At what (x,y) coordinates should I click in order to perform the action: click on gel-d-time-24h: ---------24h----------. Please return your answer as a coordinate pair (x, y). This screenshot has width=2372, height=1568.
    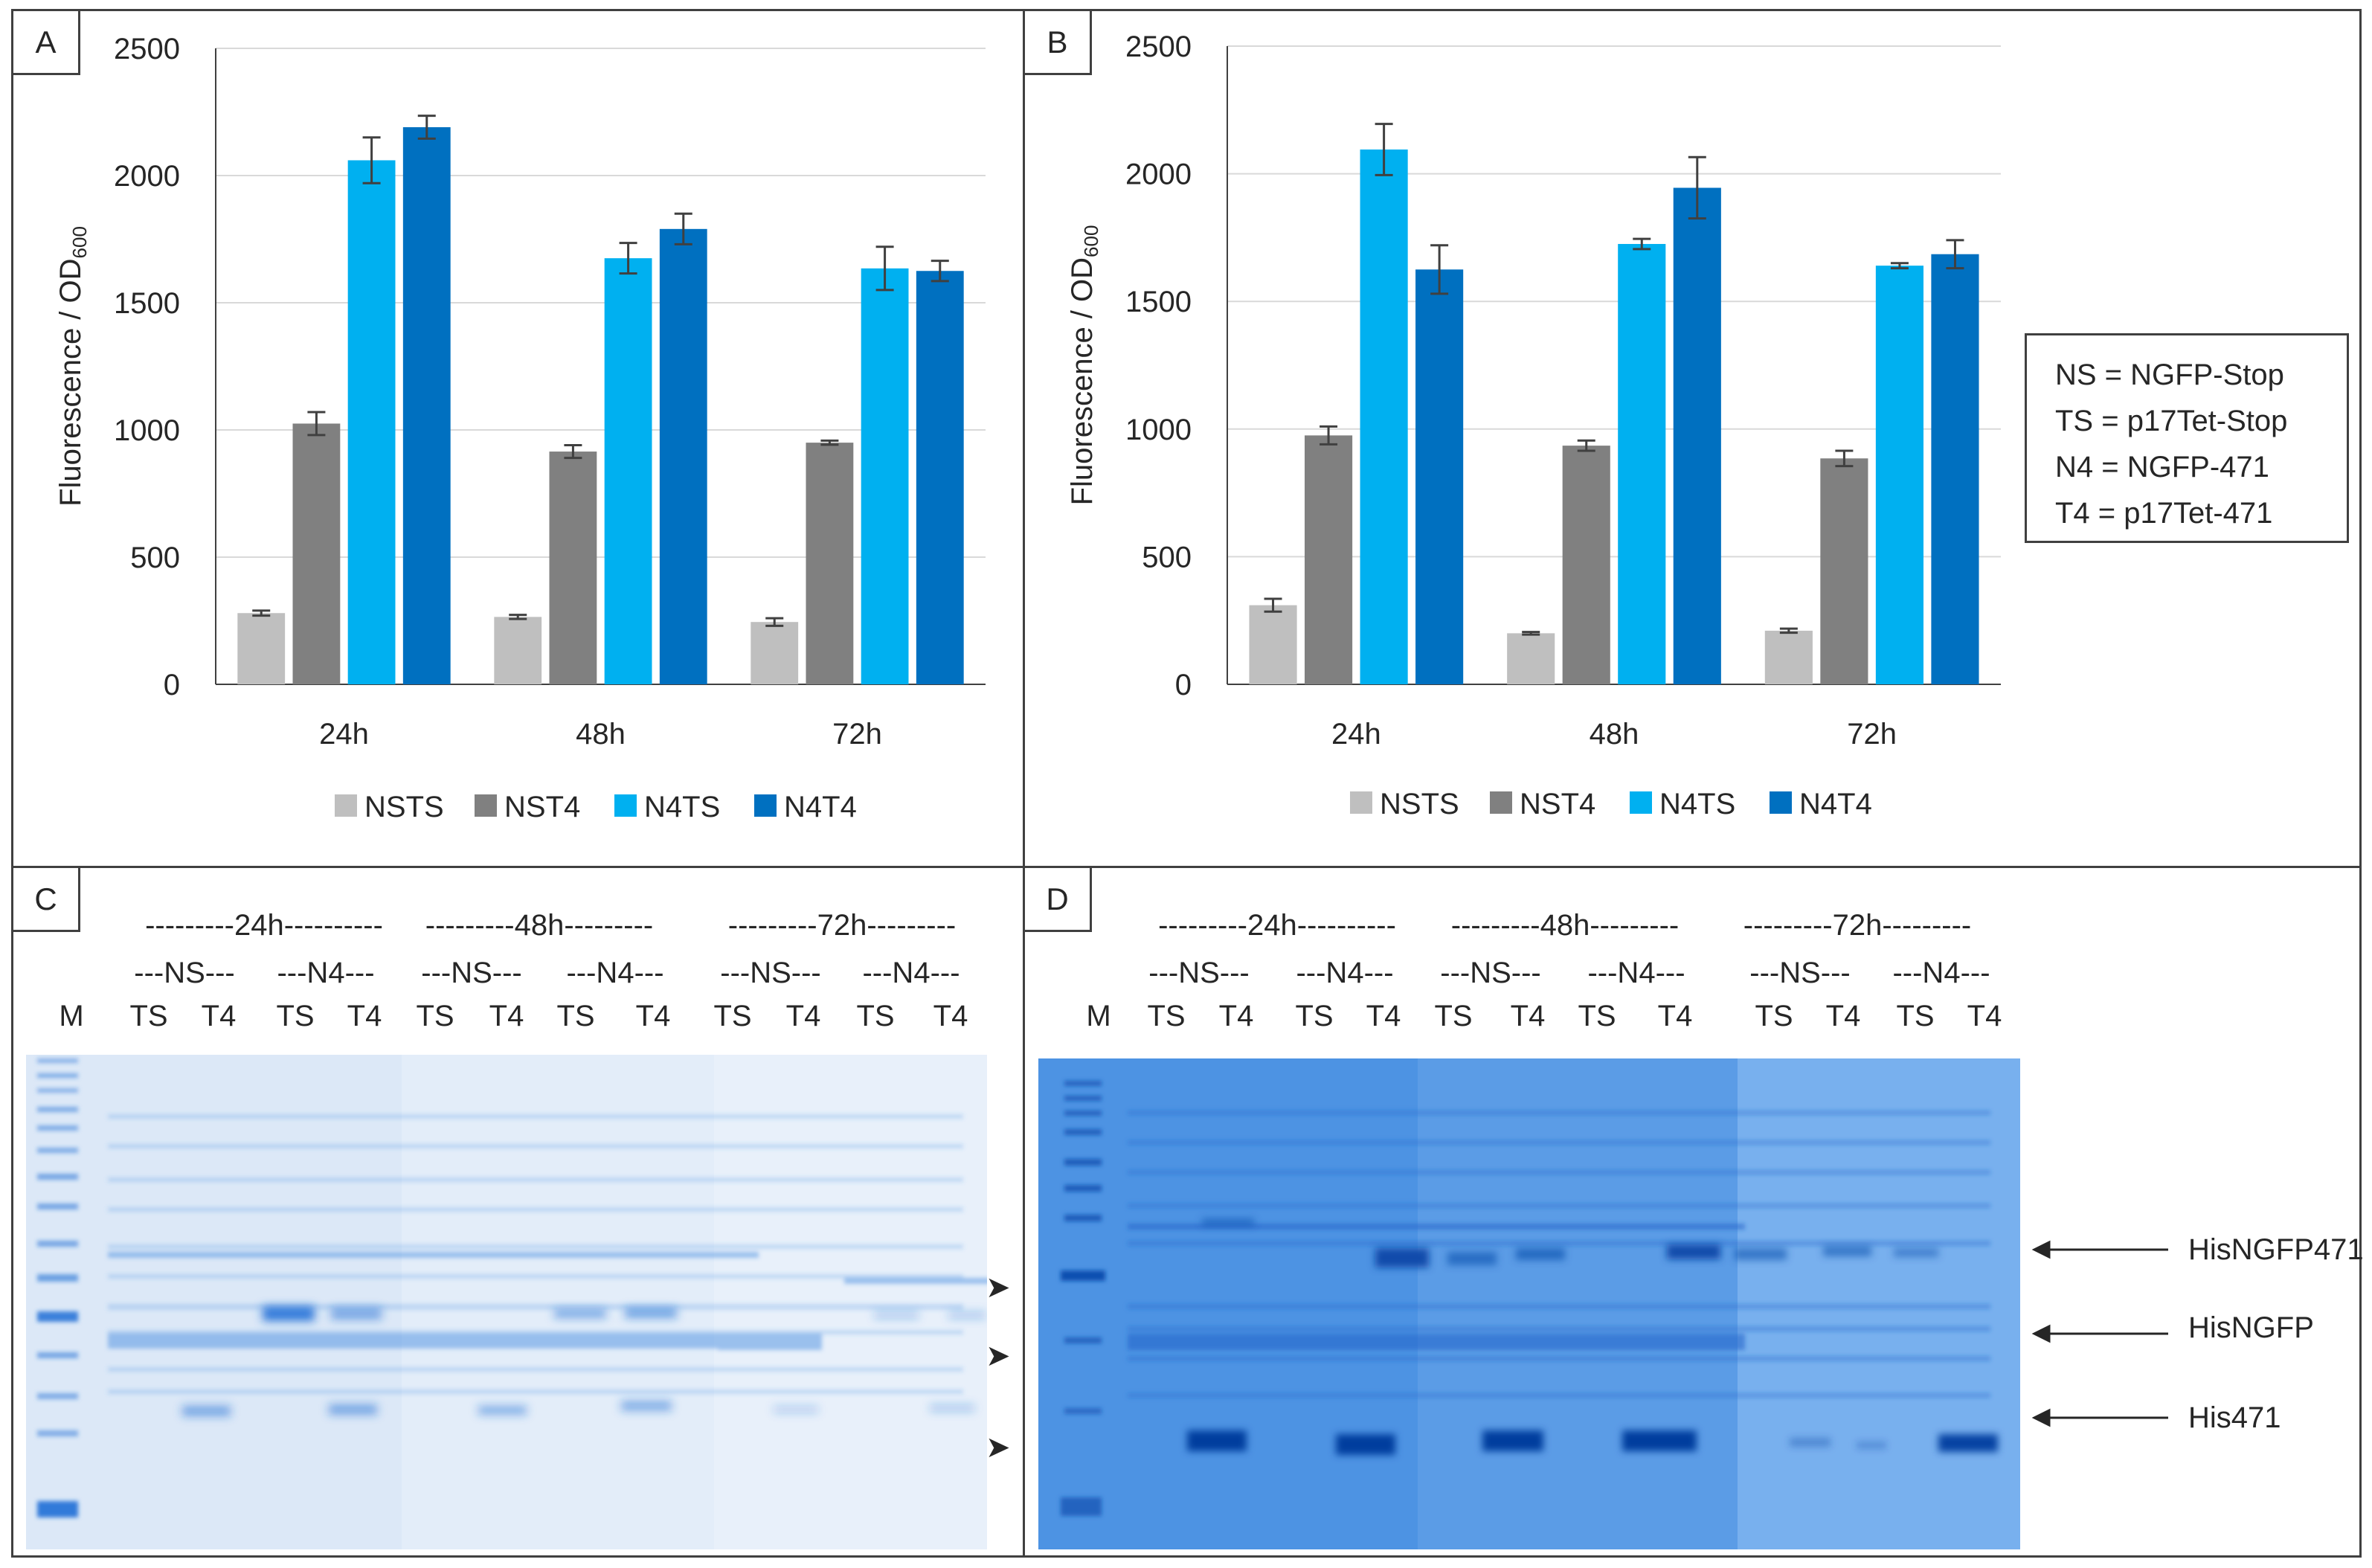
    Looking at the image, I should click on (1277, 925).